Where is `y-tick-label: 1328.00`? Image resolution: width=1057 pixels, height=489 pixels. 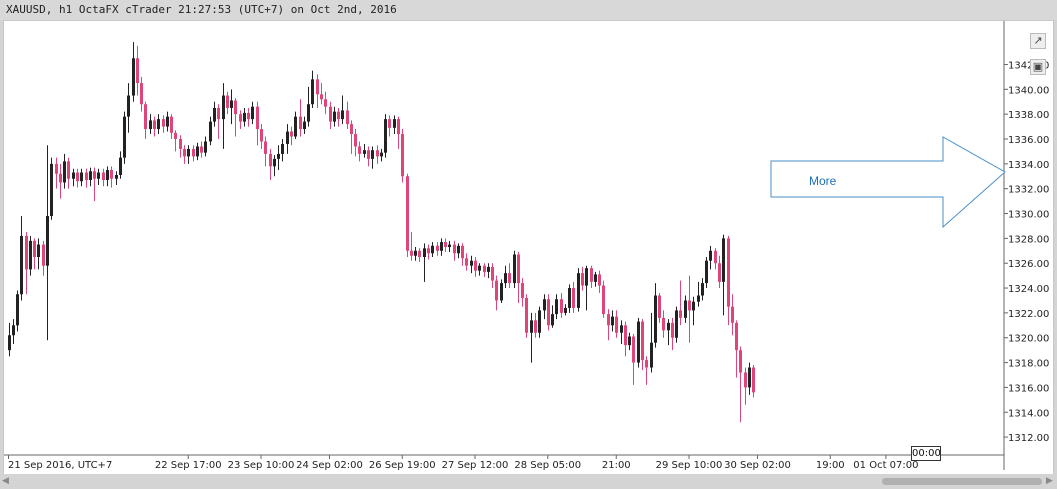
y-tick-label: 1328.00 is located at coordinates (1028, 239).